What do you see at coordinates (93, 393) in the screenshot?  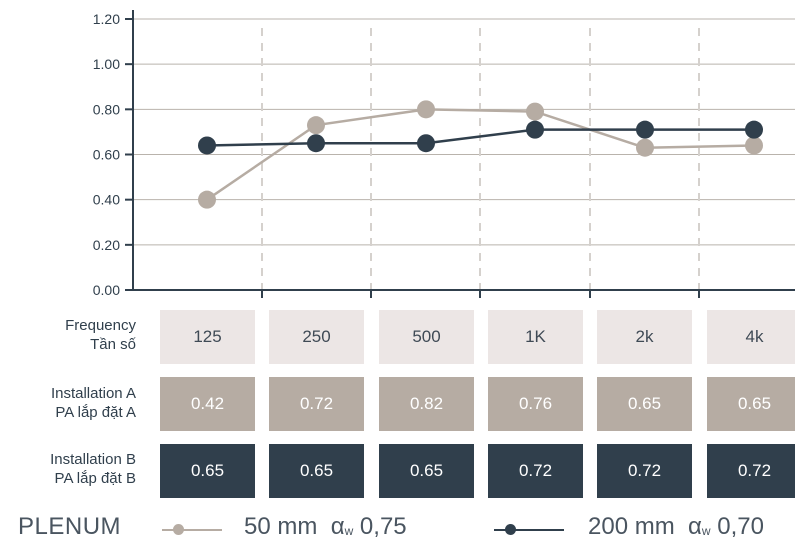 I see `installation-a-label-en: Installation A` at bounding box center [93, 393].